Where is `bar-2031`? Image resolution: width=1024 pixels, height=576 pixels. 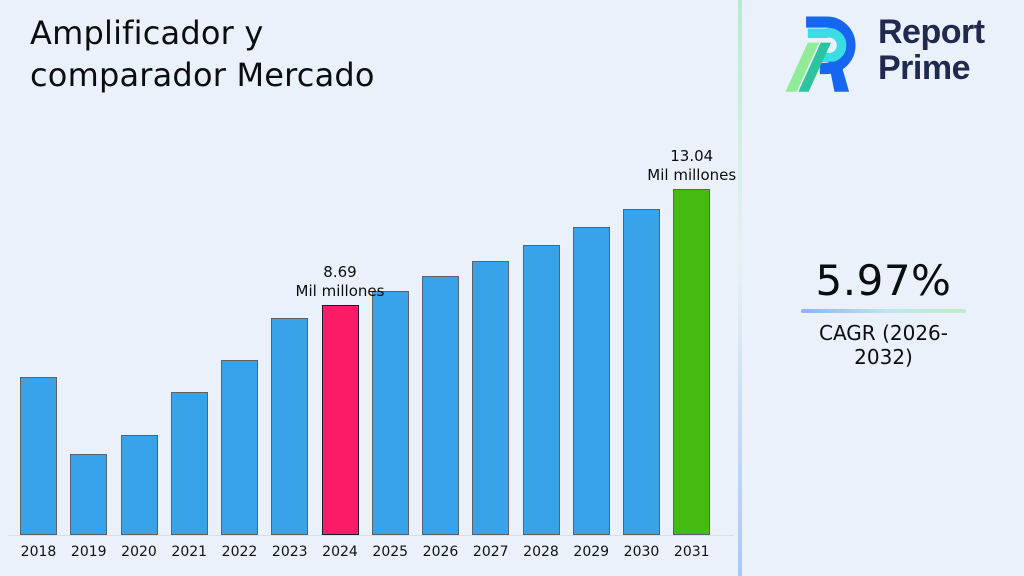
bar-2031 is located at coordinates (692, 362).